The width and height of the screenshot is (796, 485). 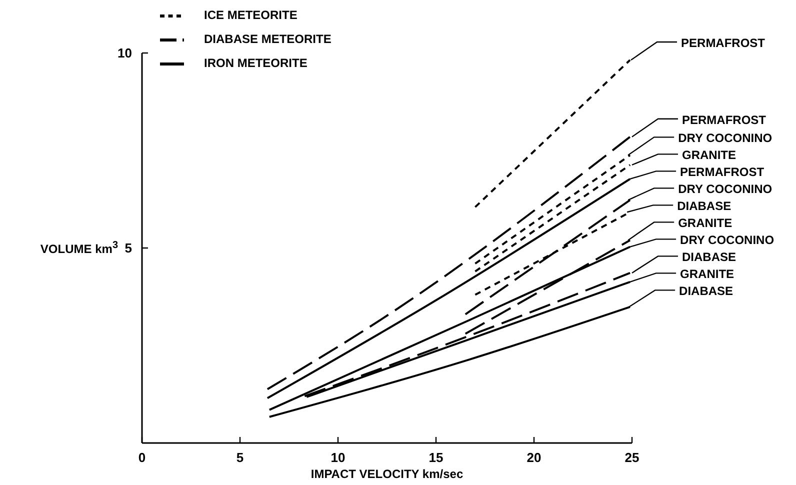 I want to click on x-tick-label: 25, so click(x=632, y=458).